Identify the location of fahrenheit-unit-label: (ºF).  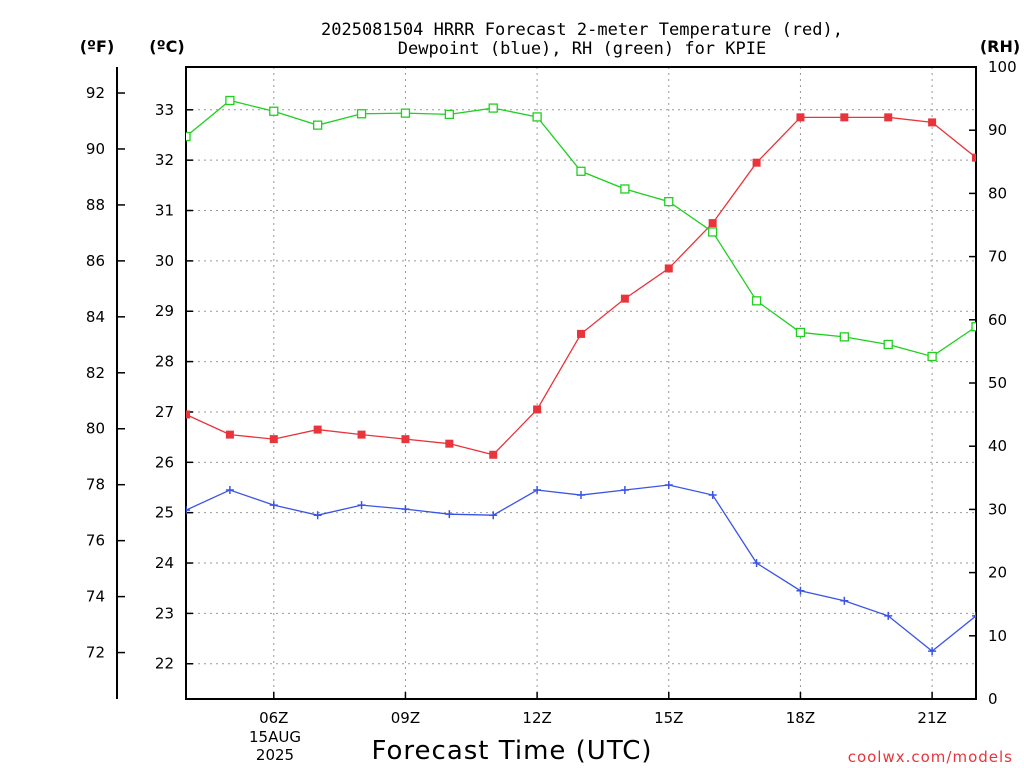
(97, 46).